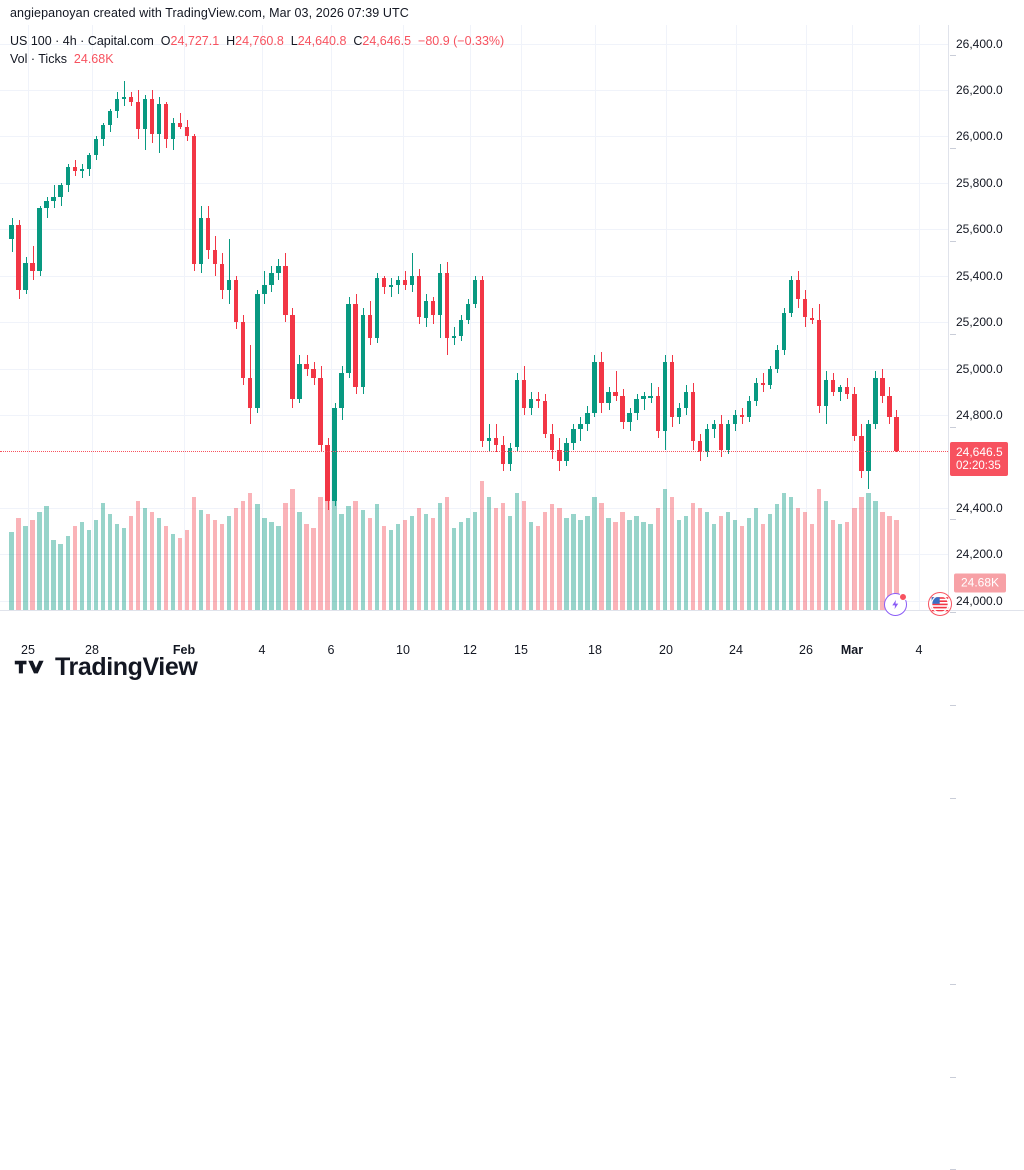  What do you see at coordinates (979, 458) in the screenshot?
I see `current-price-badge: 24,646.5 02:20:35` at bounding box center [979, 458].